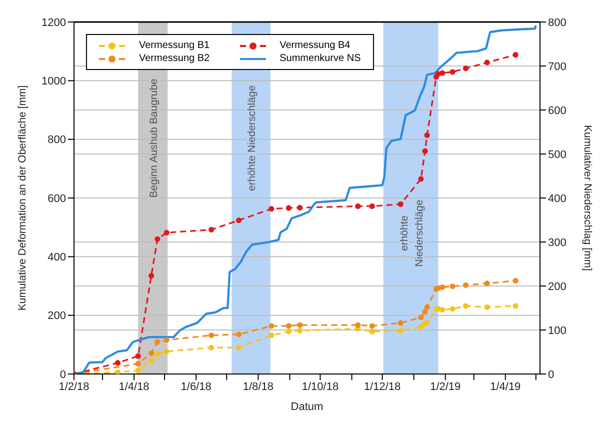 This screenshot has width=601, height=426. What do you see at coordinates (22, 198) in the screenshot?
I see `y-axis-title: Kumulative Deformation an der Oberfläche [mm]` at bounding box center [22, 198].